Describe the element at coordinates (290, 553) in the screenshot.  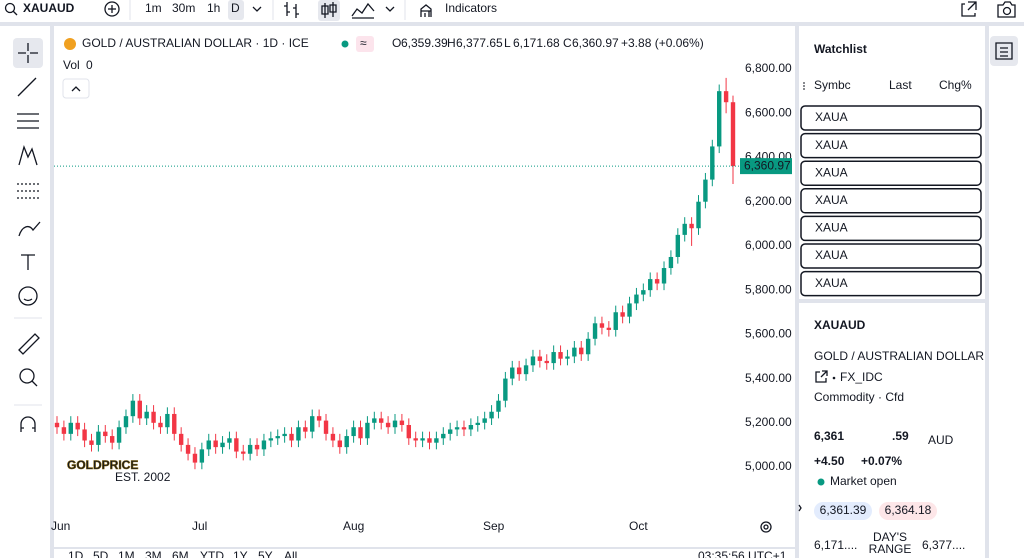
I see `range-button: All` at that location.